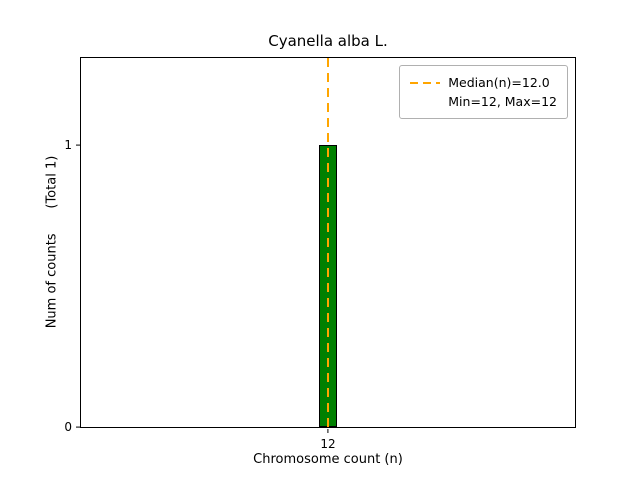 This screenshot has width=640, height=480. I want to click on legend-label-minmax: Min=12, Max=12, so click(502, 101).